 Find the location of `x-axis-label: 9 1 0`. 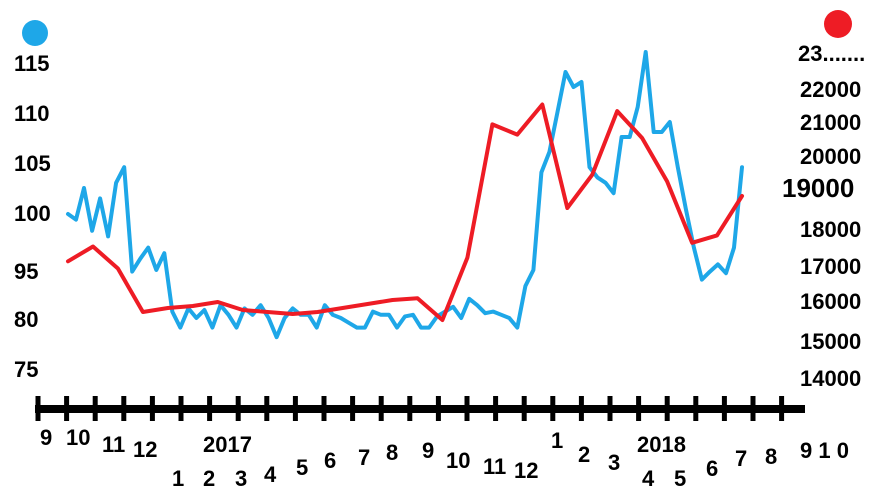

x-axis-label: 9 1 0 is located at coordinates (824, 450).